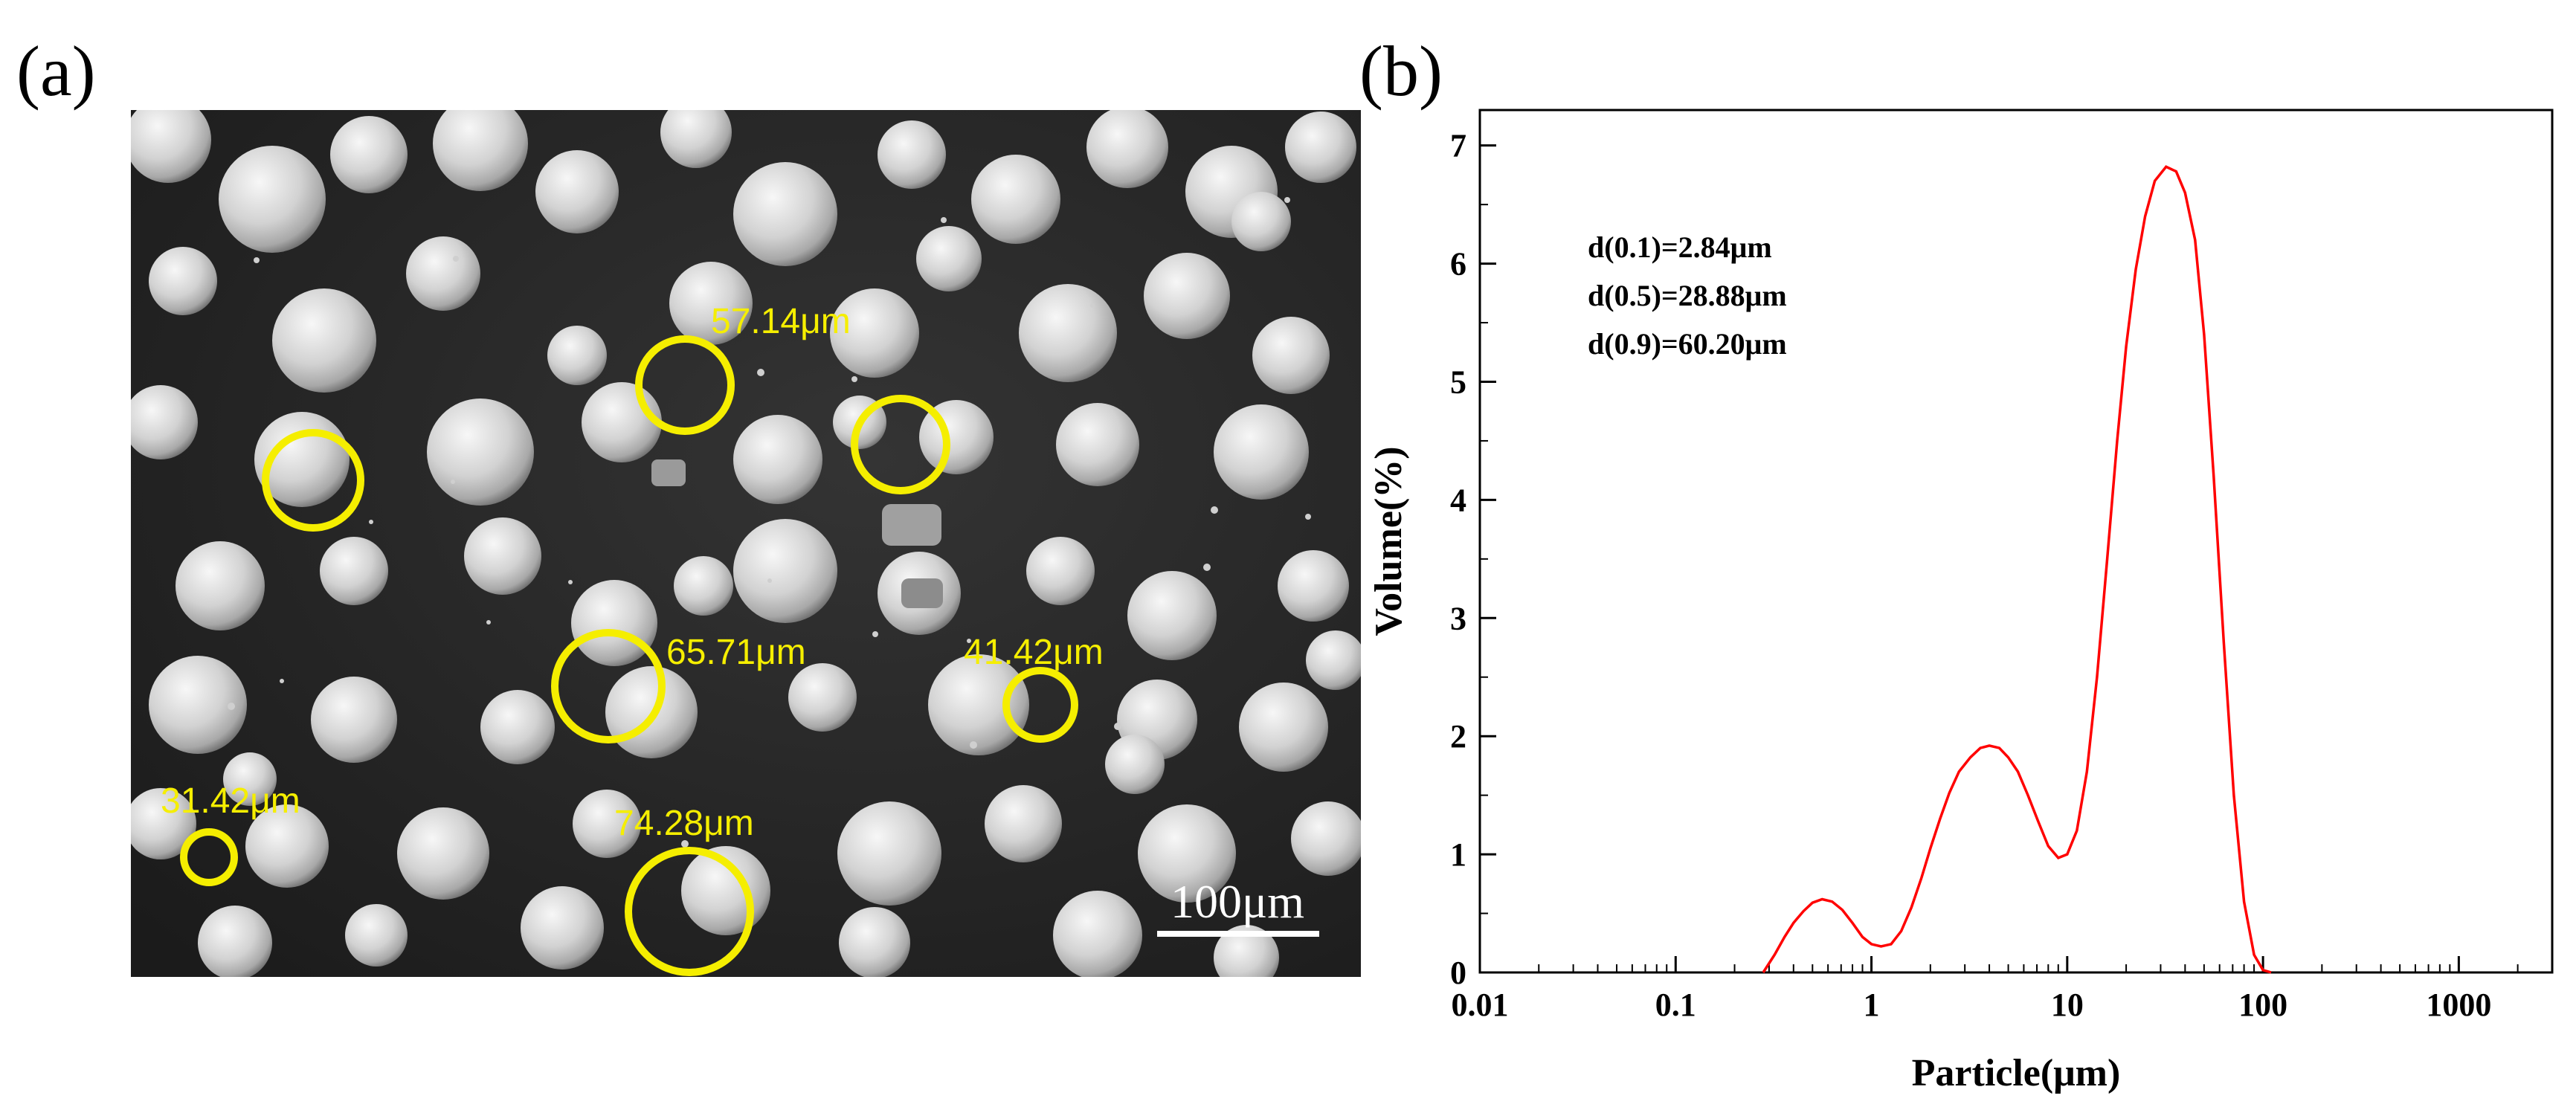 This screenshot has width=2576, height=1110. Describe the element at coordinates (1687, 344) in the screenshot. I see `percentile-annotation: d(0.9)=60.20μm` at that location.